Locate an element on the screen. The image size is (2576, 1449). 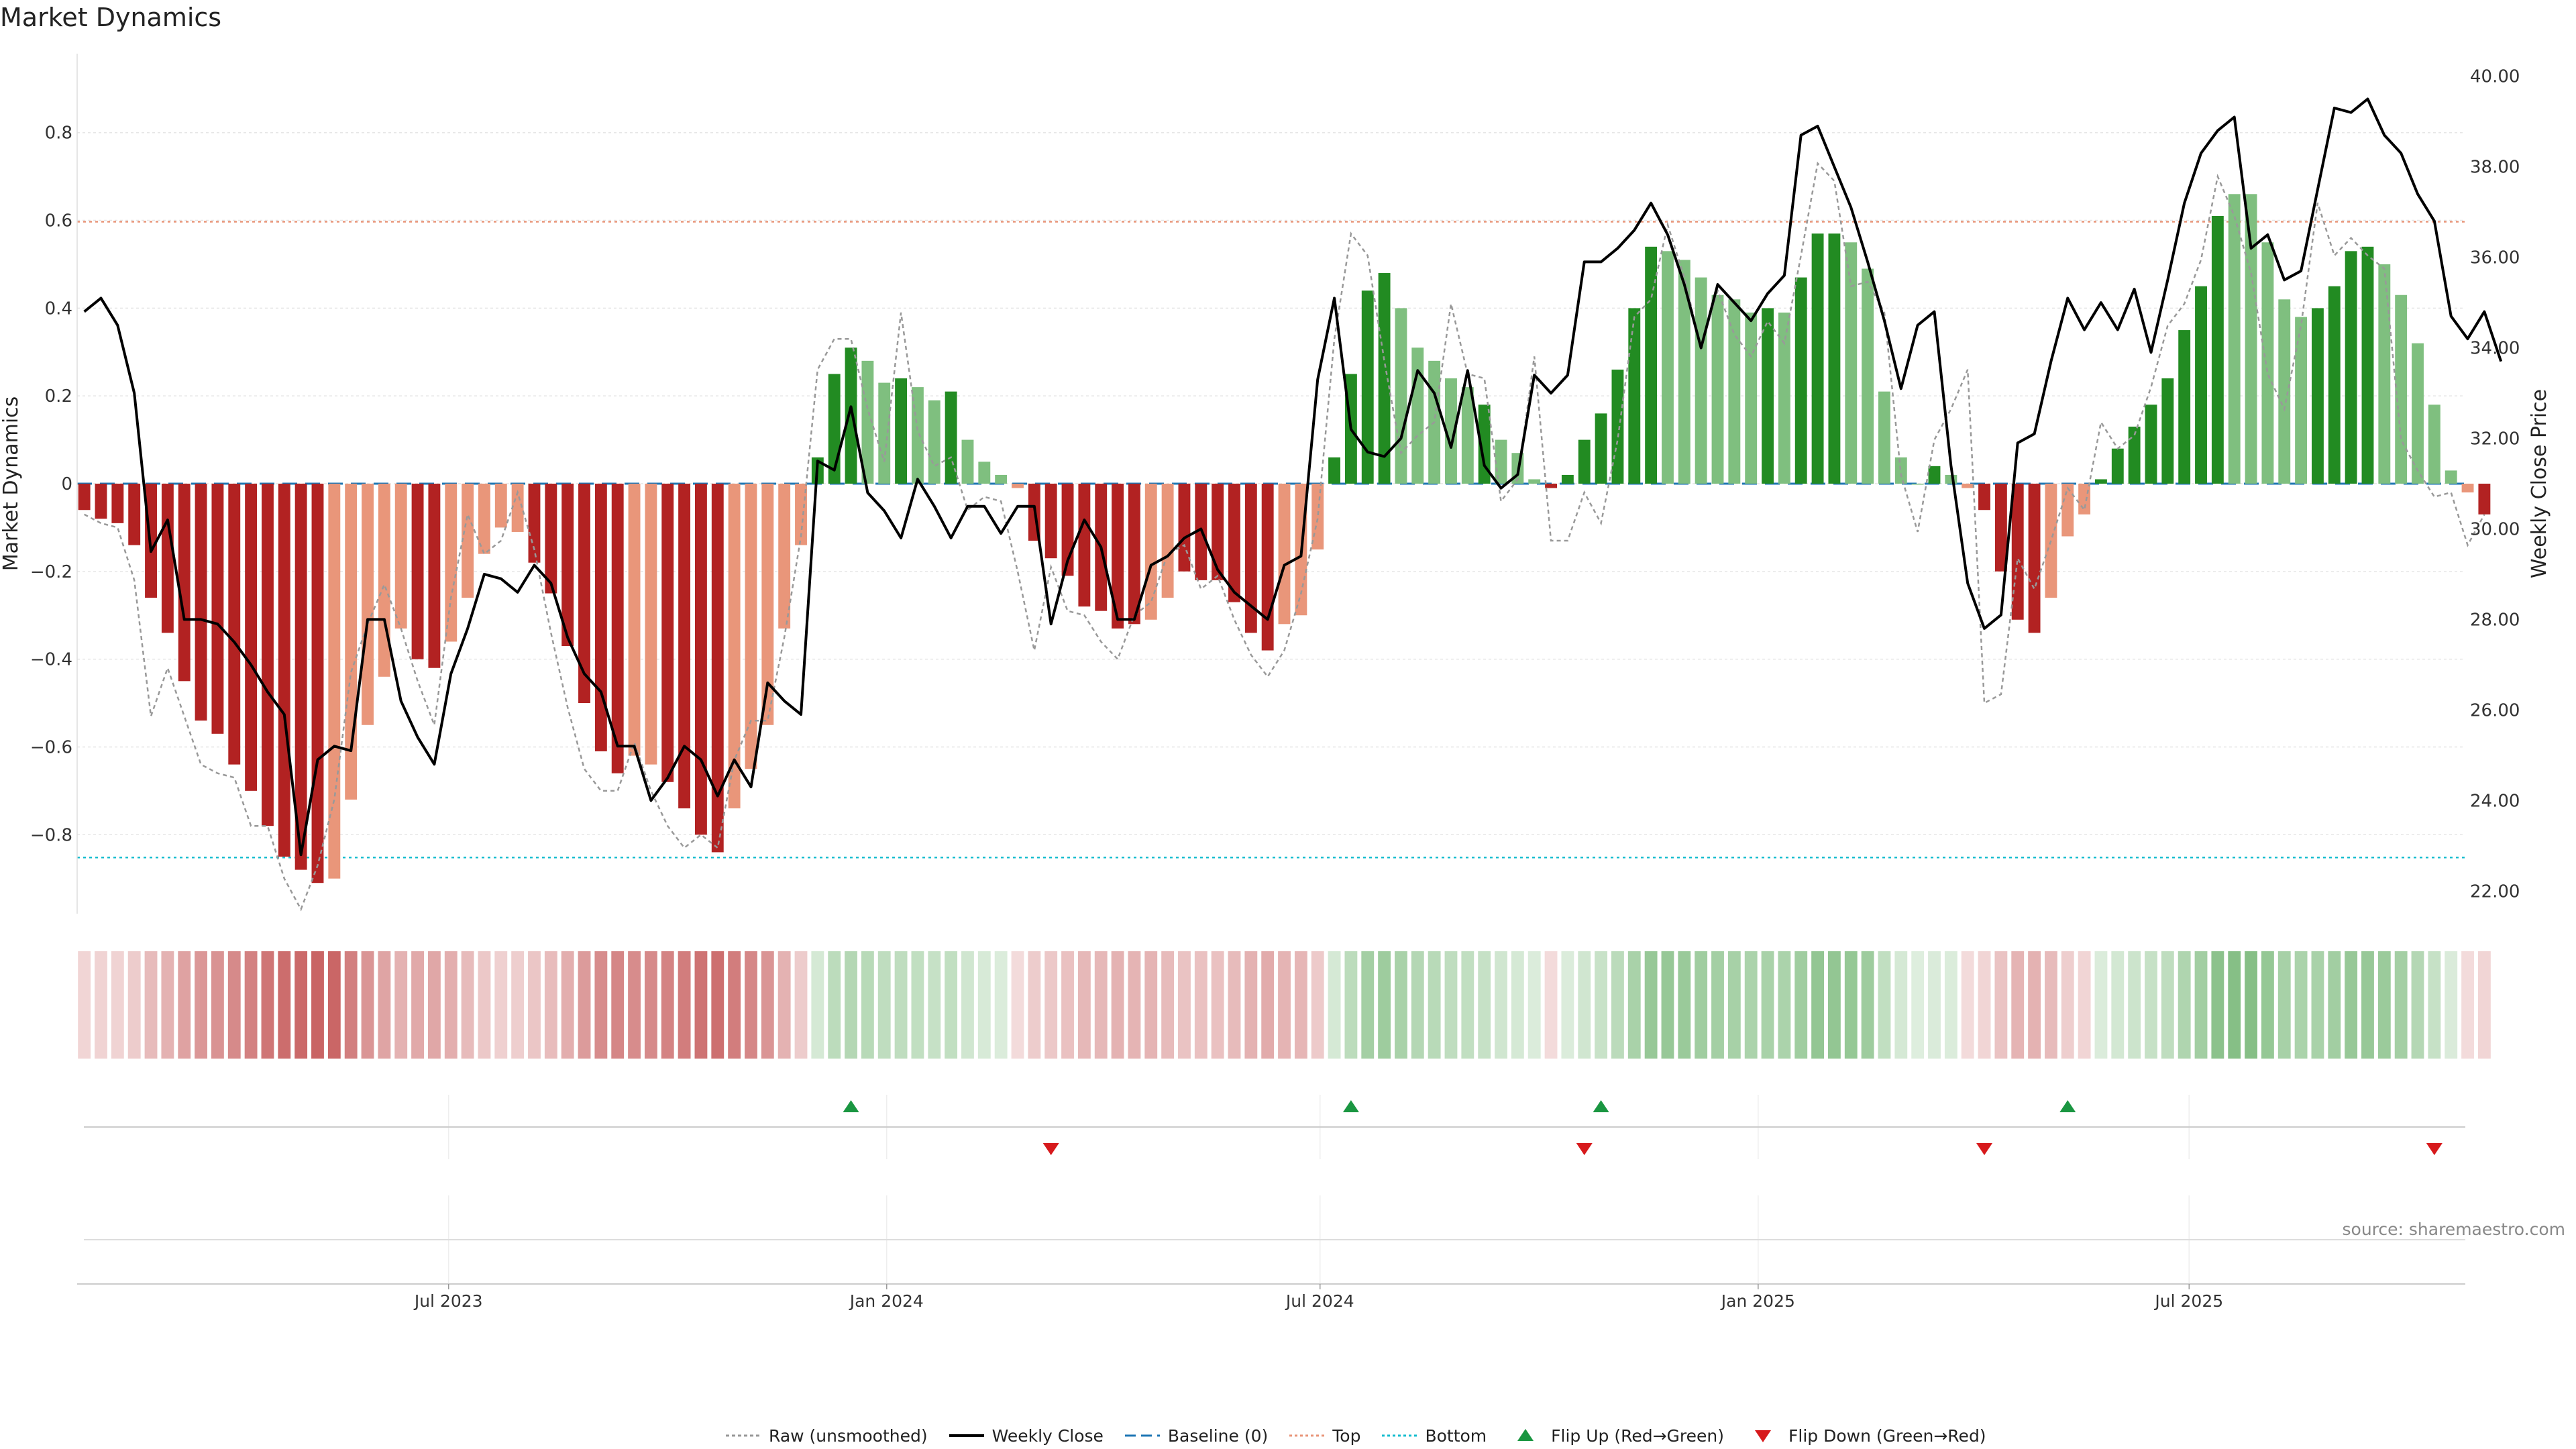
legend-item: Flip Down (Green→Red) is located at coordinates (1865, 1436).